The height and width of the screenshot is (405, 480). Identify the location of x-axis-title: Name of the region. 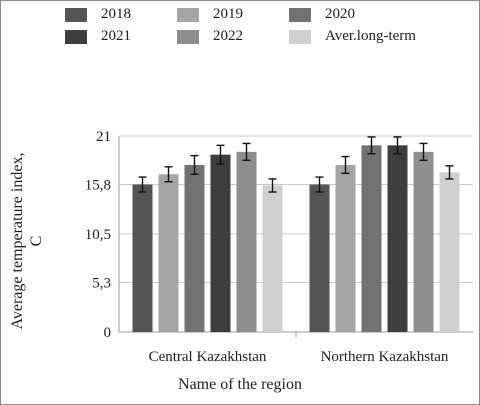
(240, 384).